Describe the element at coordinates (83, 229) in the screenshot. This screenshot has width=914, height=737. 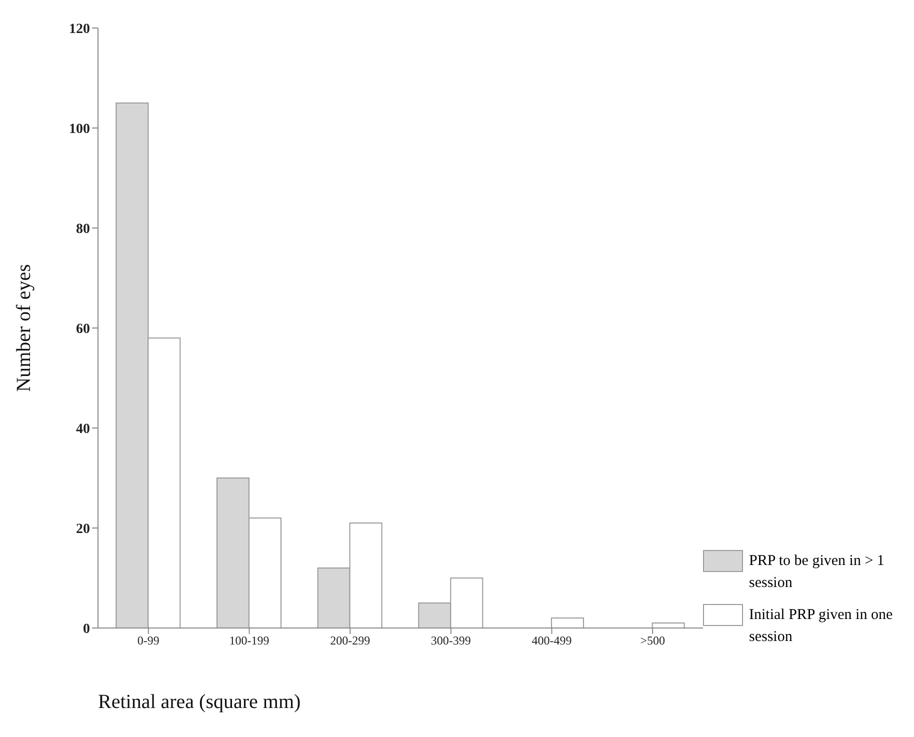
I see `y-tick-label: 80` at that location.